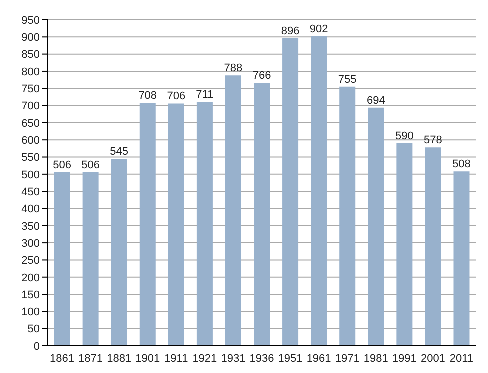 This screenshot has width=488, height=373. What do you see at coordinates (119, 152) in the screenshot?
I see `data-label: 545` at bounding box center [119, 152].